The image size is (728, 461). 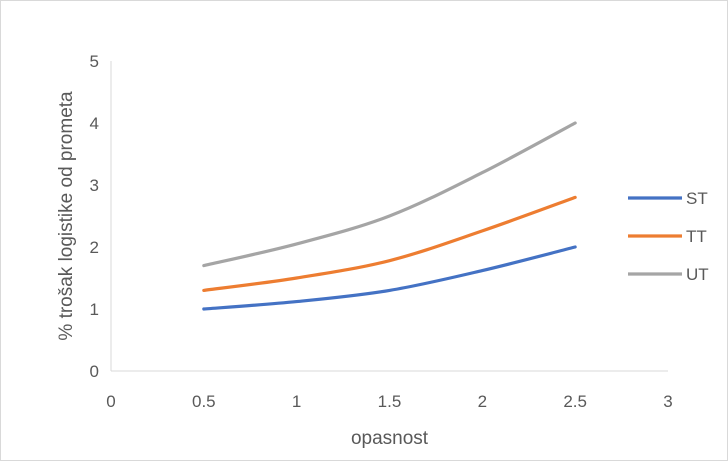 What do you see at coordinates (697, 198) in the screenshot?
I see `legend-label-st: ST` at bounding box center [697, 198].